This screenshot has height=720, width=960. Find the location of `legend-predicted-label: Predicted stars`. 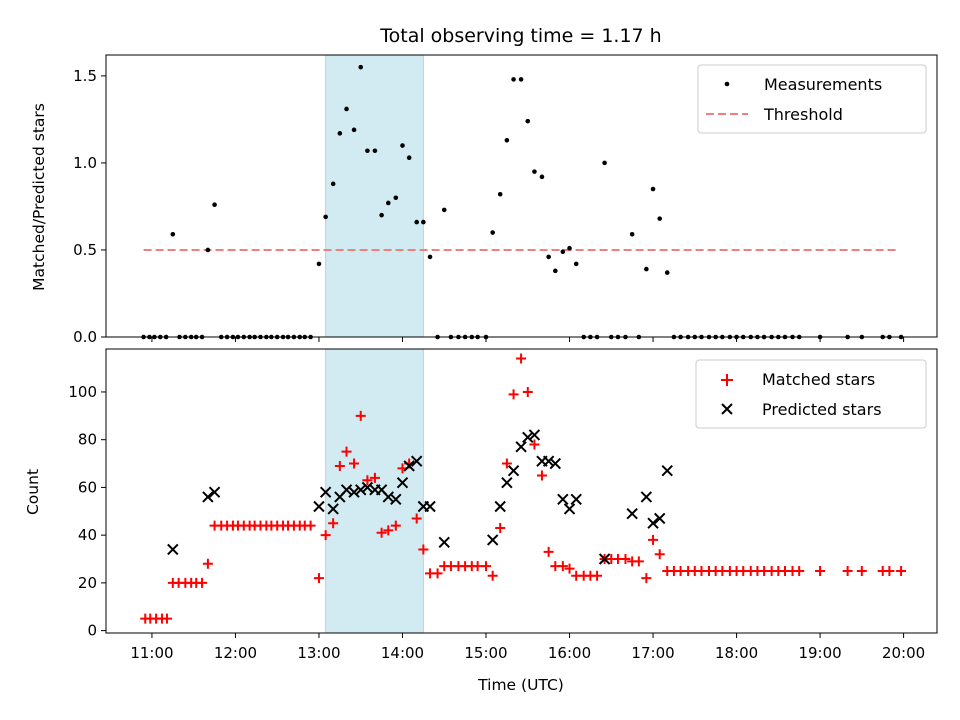

legend-predicted-label: Predicted stars is located at coordinates (822, 409).